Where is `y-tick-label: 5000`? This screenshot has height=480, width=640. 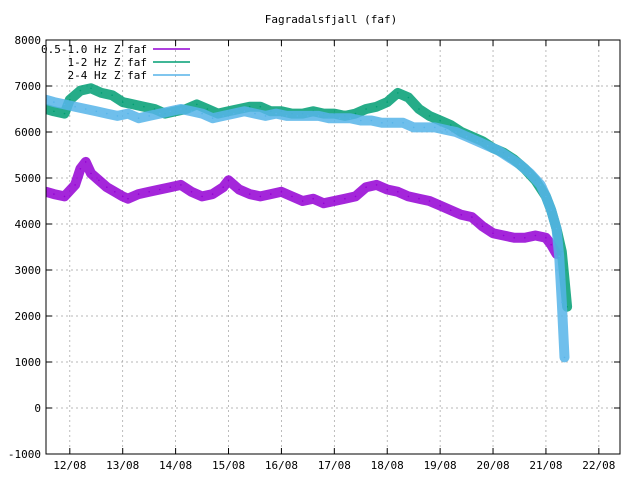 y-tick-label: 5000 is located at coordinates (28, 178).